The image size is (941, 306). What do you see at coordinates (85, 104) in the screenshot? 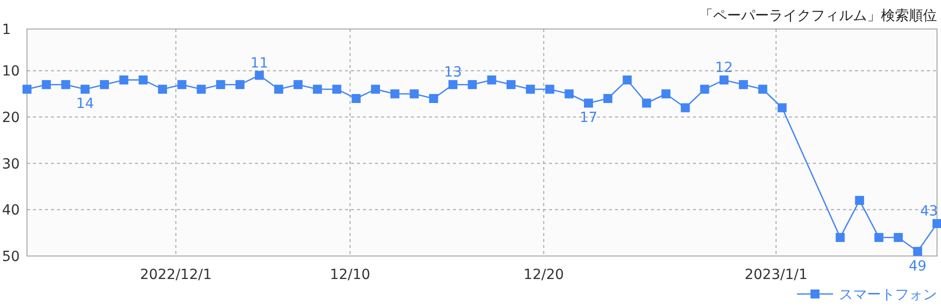
I see `data-label: 14` at bounding box center [85, 104].